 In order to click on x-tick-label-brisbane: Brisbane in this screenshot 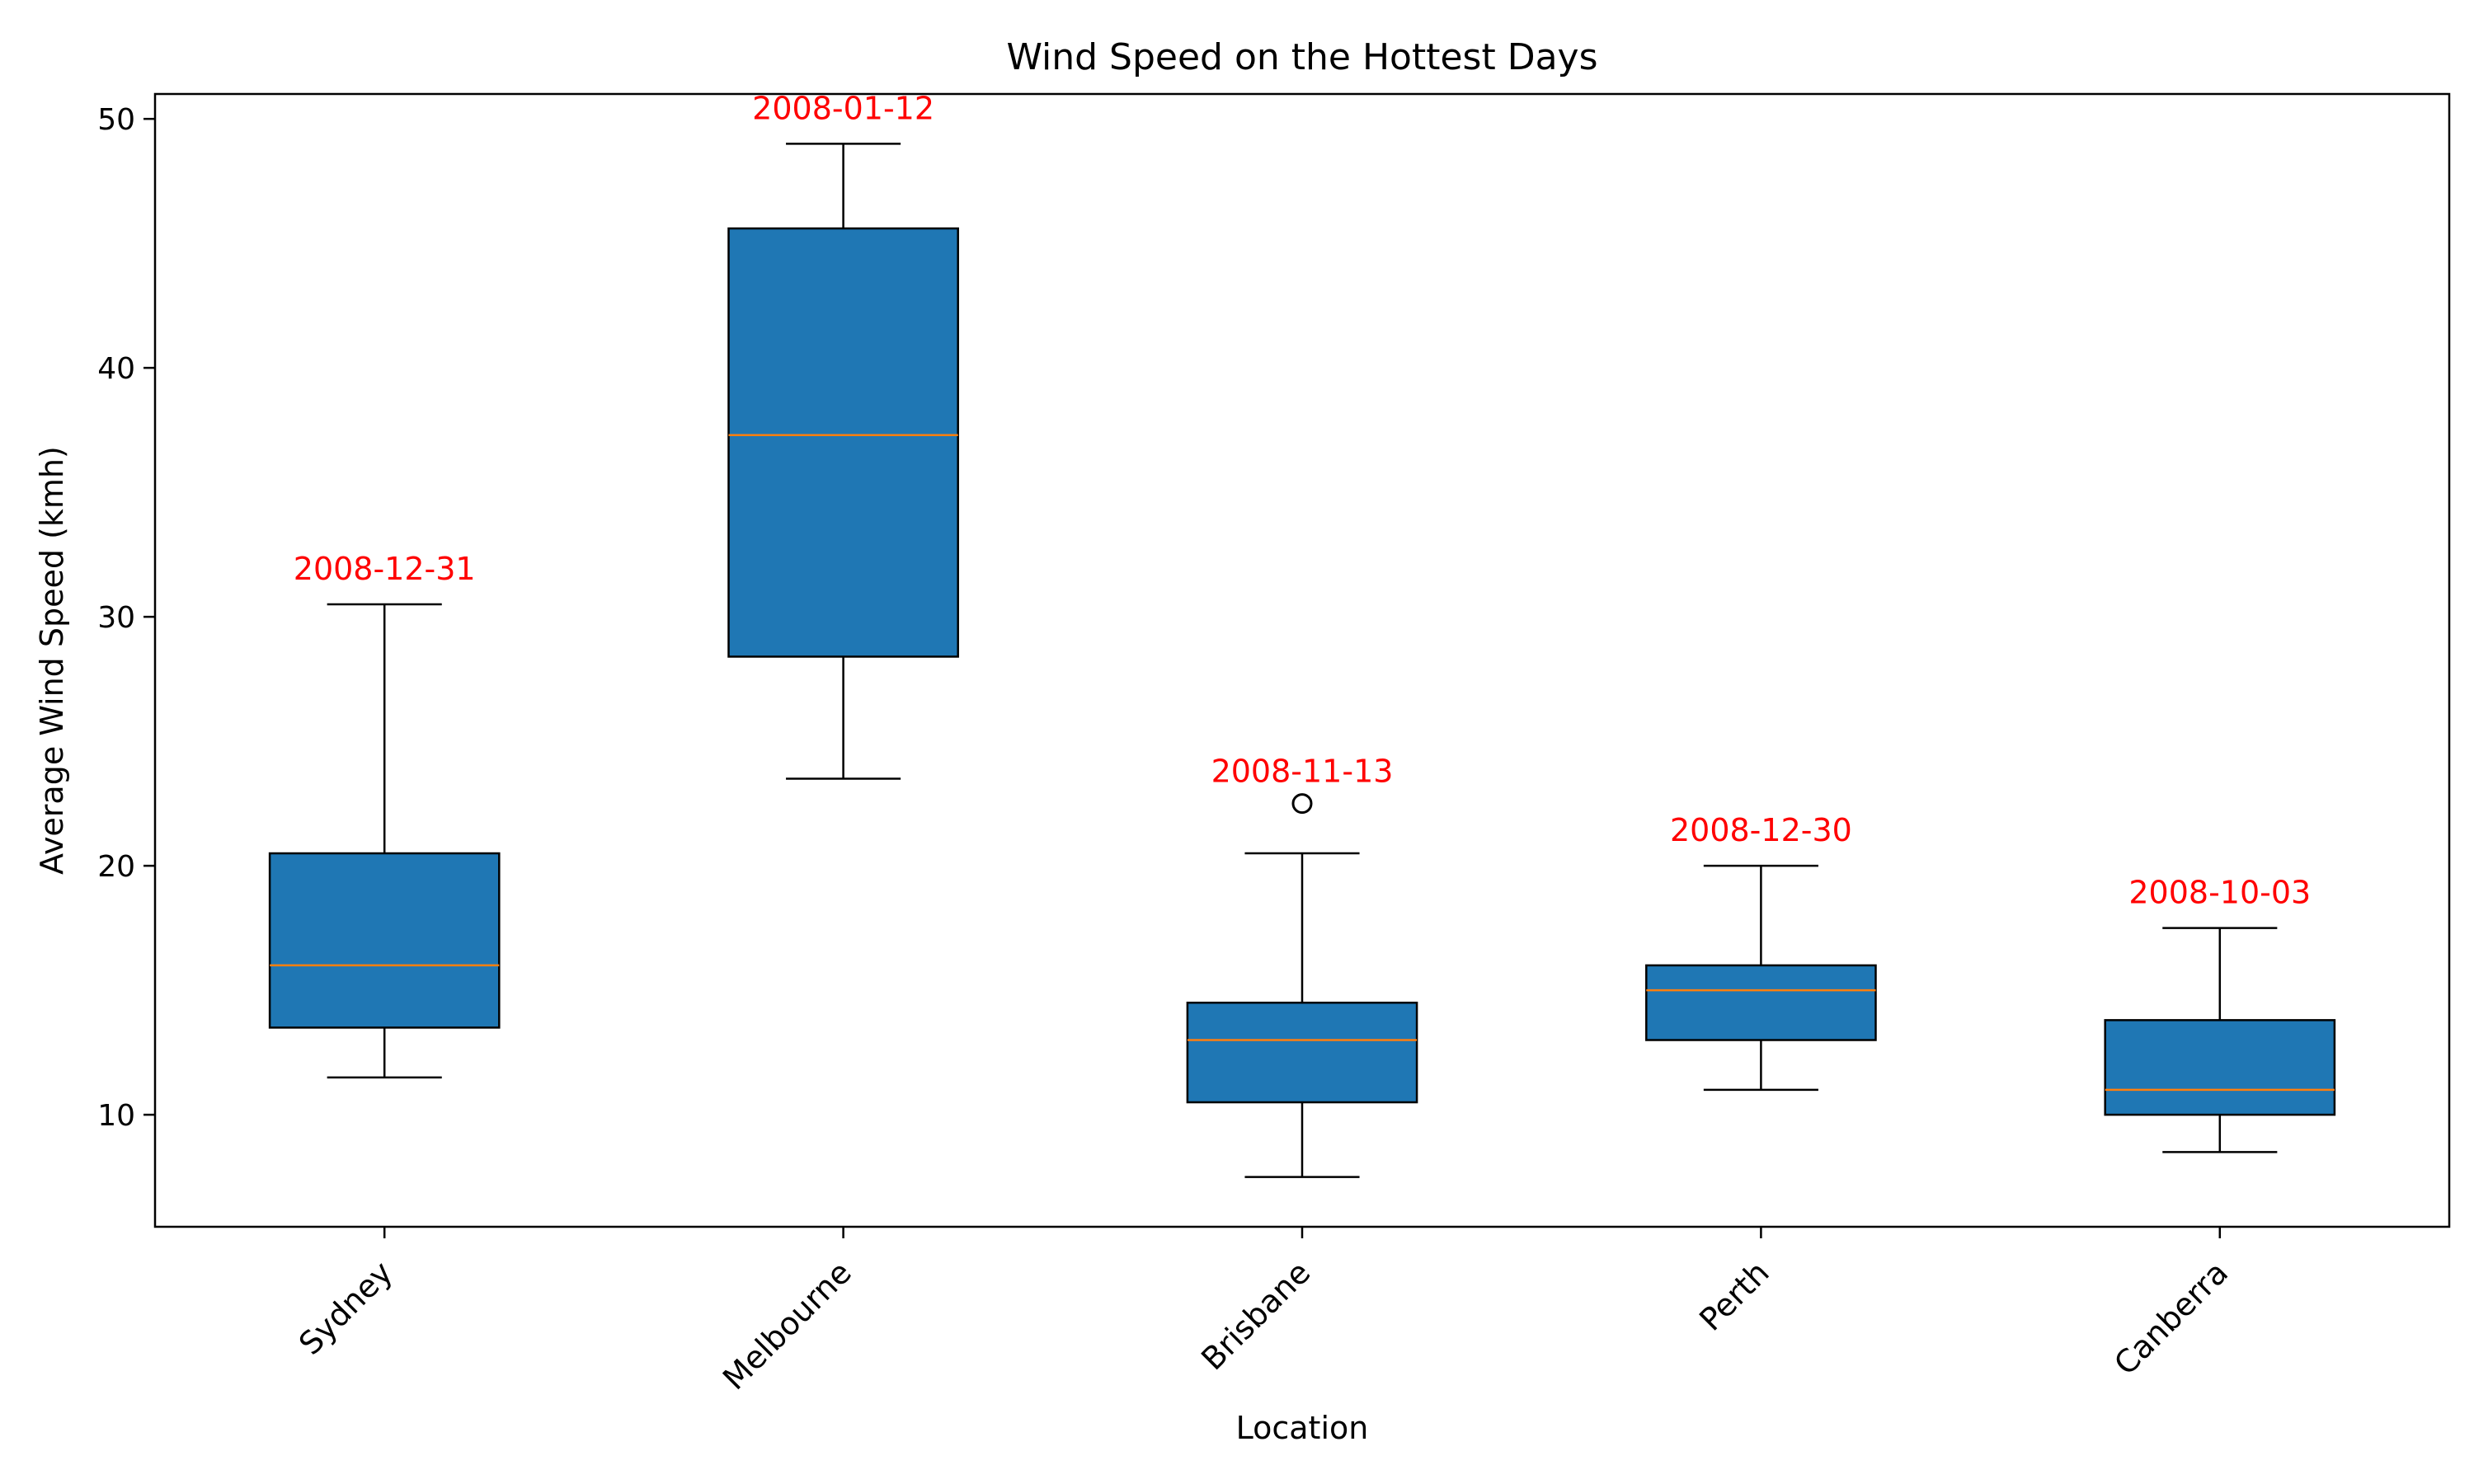, I will do `click(1255, 1315)`.